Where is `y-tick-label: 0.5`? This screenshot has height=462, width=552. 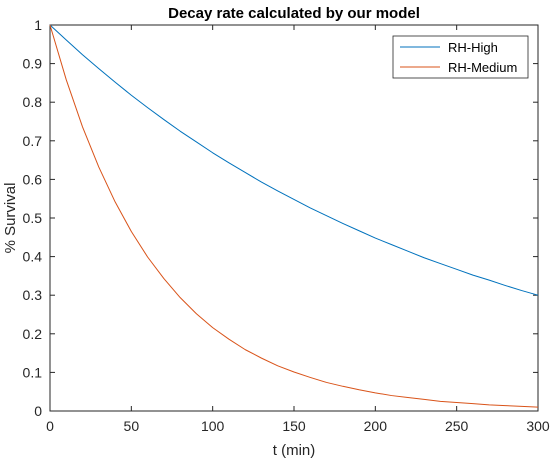 y-tick-label: 0.5 is located at coordinates (33, 218).